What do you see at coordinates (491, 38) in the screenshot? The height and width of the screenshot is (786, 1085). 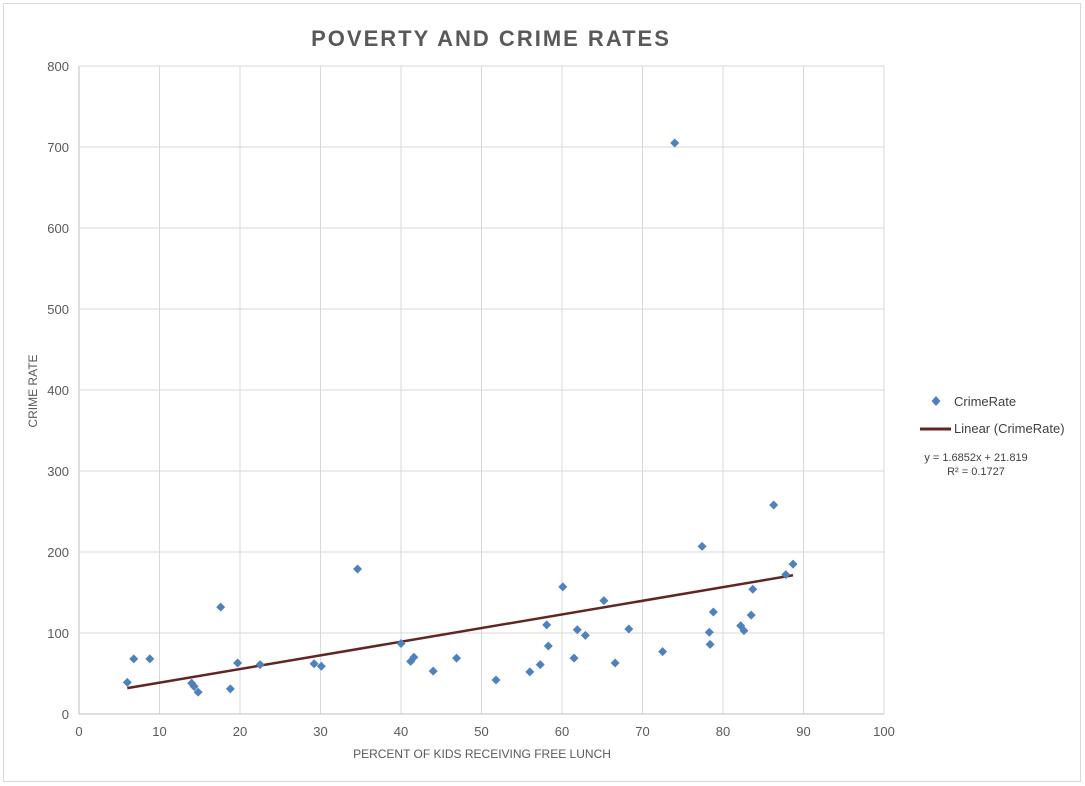 I see `chart-title: POVERTY AND CRIME RATES` at bounding box center [491, 38].